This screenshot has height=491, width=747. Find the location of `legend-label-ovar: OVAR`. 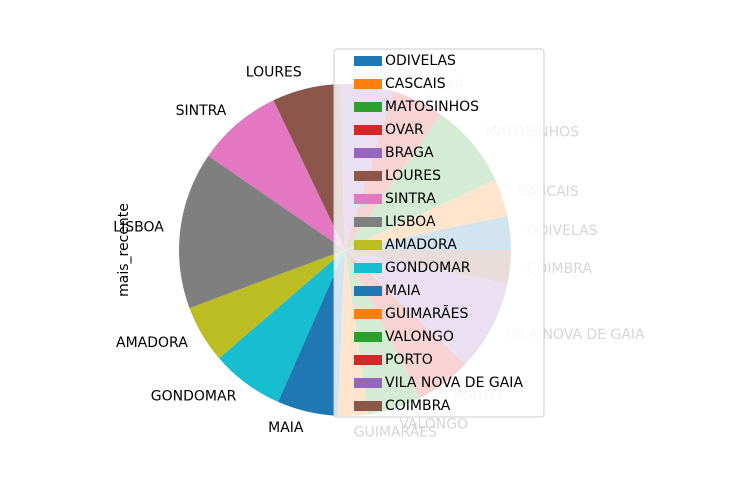

legend-label-ovar: OVAR is located at coordinates (404, 130).